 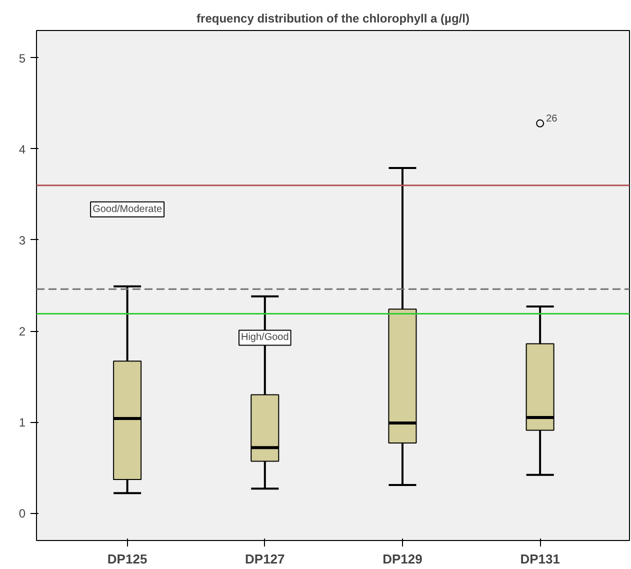 I want to click on x-tick-label: DP131, so click(x=540, y=559).